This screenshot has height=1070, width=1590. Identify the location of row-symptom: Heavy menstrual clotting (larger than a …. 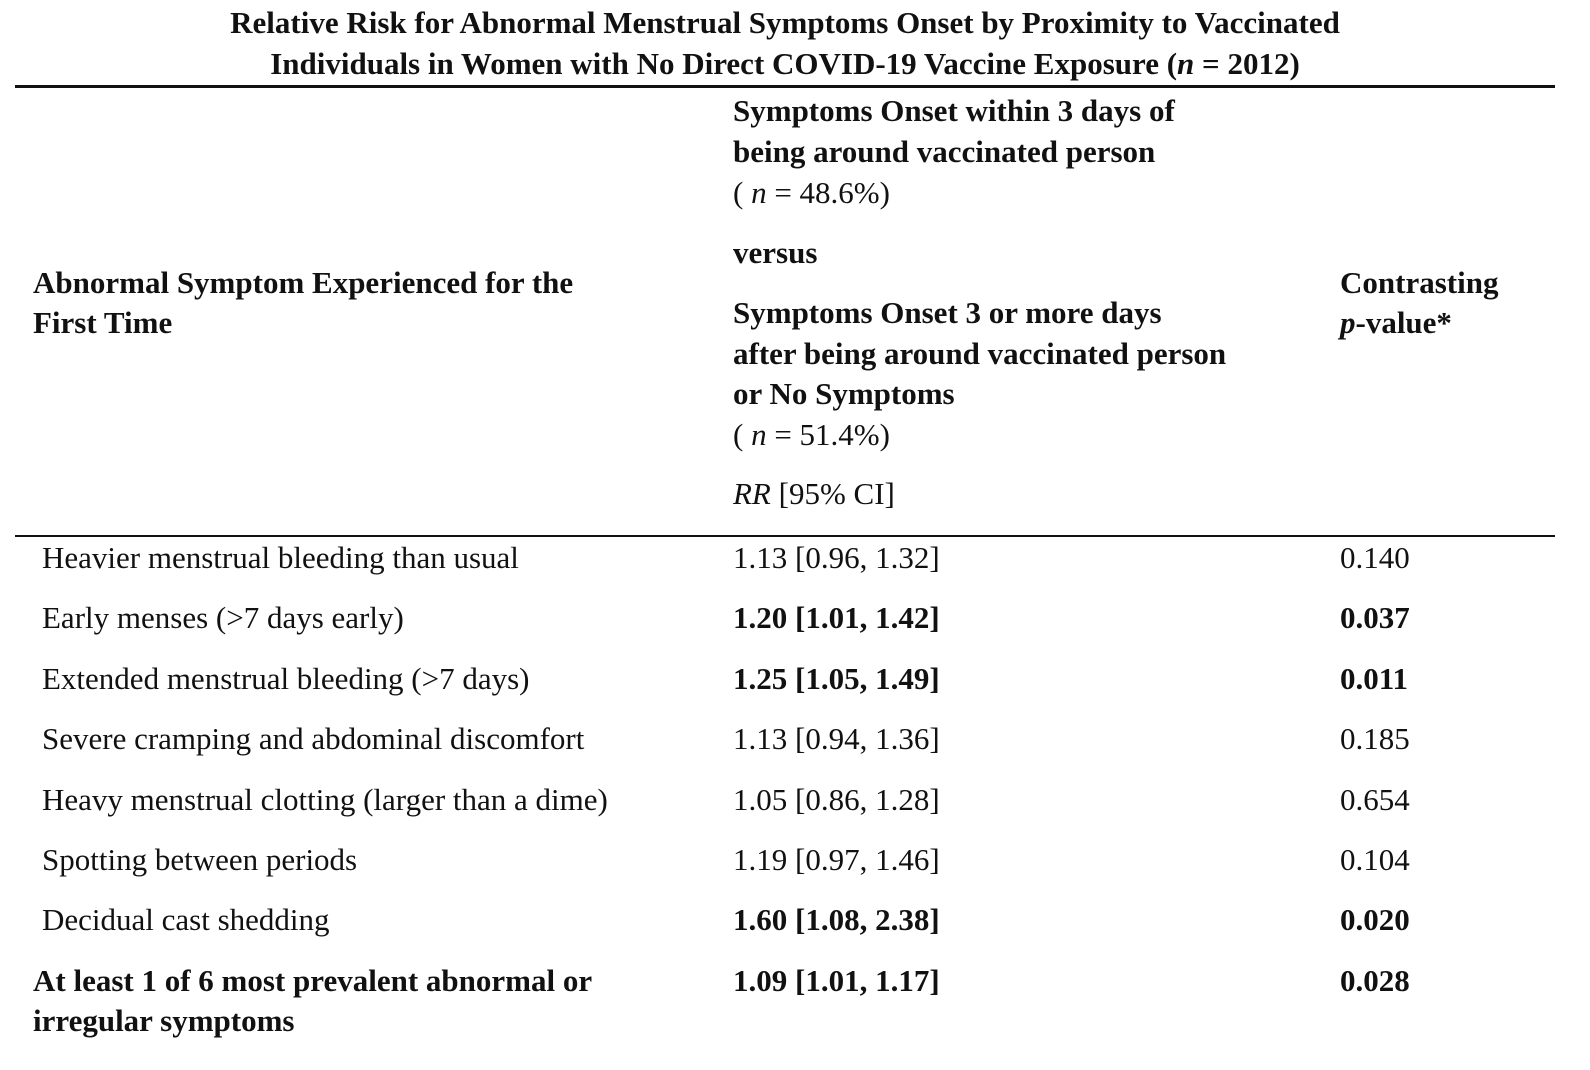
(325, 799).